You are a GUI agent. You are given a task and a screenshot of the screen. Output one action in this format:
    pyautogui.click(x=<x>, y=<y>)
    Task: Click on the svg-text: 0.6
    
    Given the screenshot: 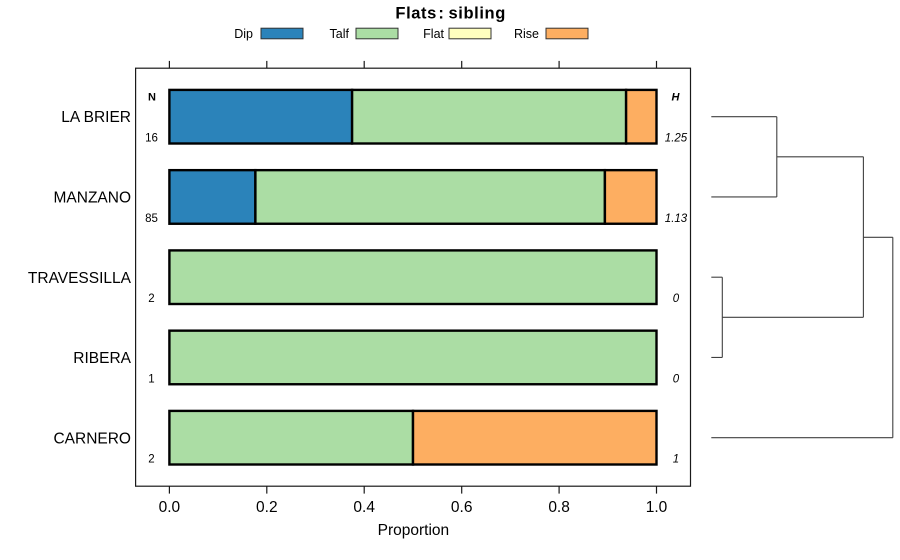 What is the action you would take?
    pyautogui.click(x=462, y=507)
    